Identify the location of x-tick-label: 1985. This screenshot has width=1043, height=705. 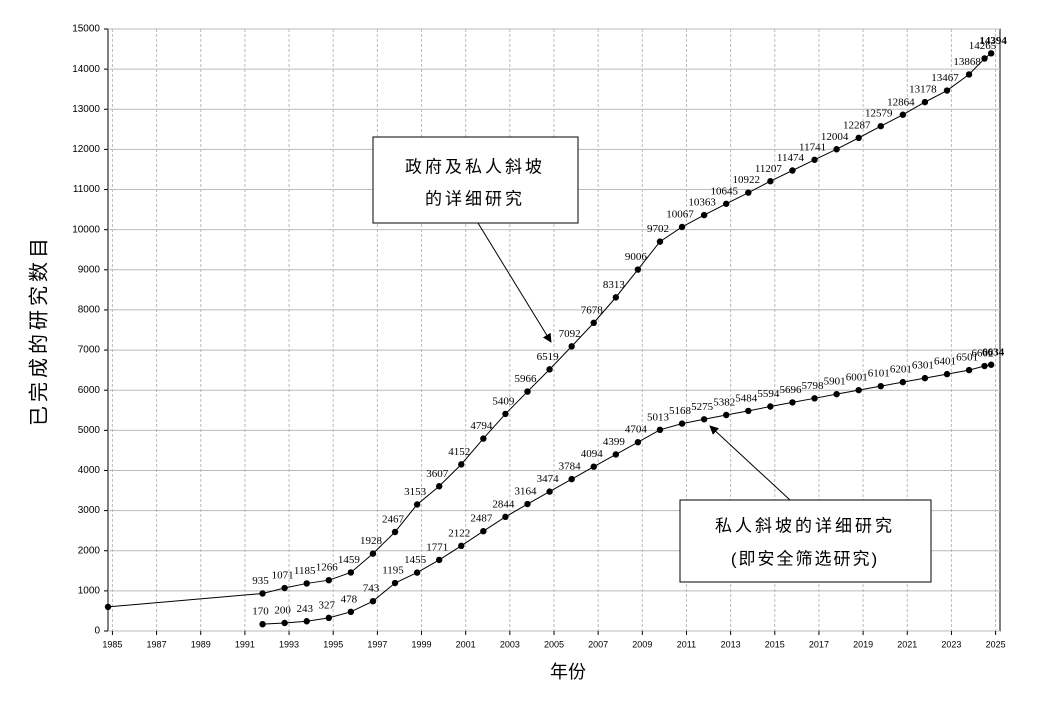
(112, 644).